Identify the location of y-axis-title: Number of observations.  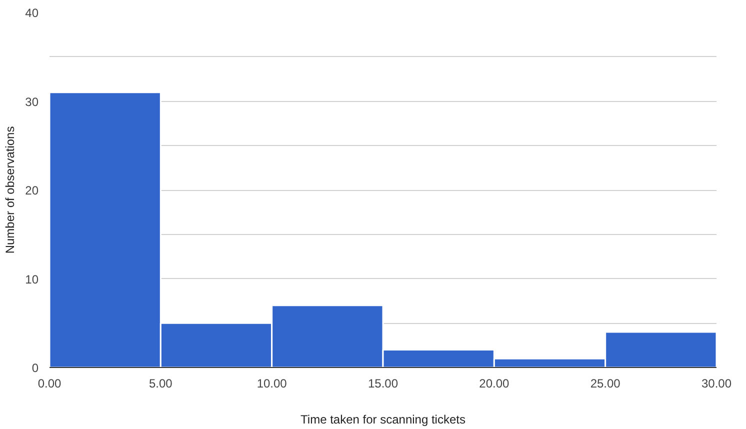
(10, 190).